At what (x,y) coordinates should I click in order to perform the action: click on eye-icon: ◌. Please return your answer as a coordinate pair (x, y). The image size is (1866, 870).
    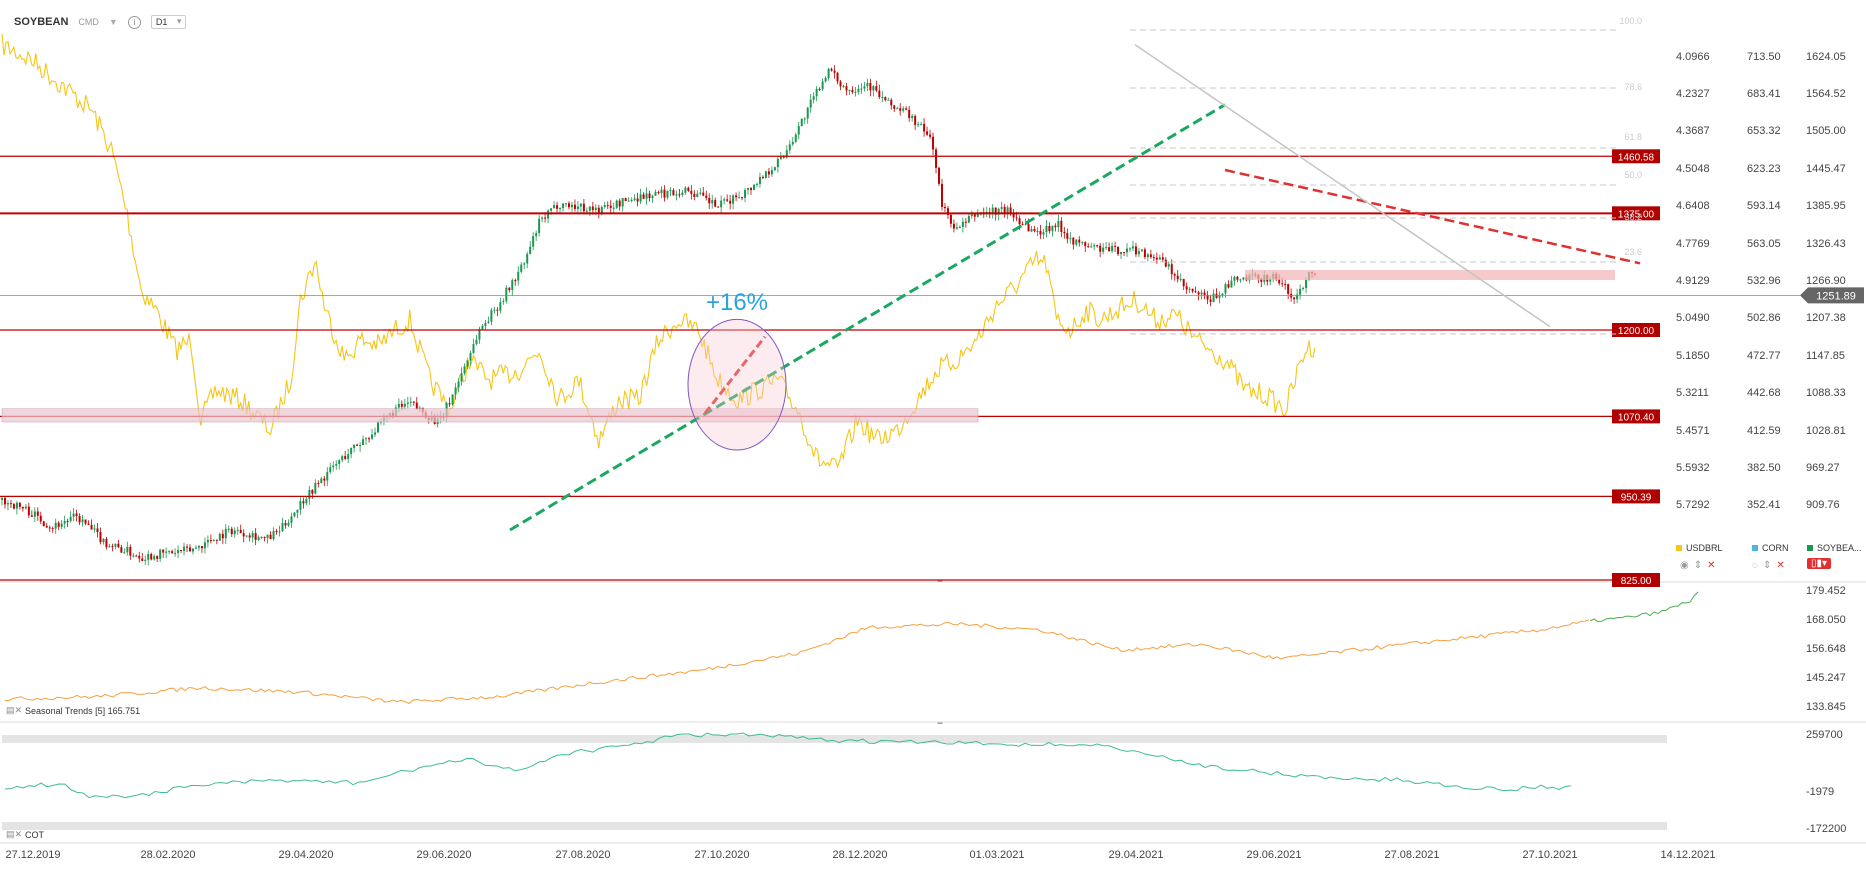
    Looking at the image, I should click on (1755, 565).